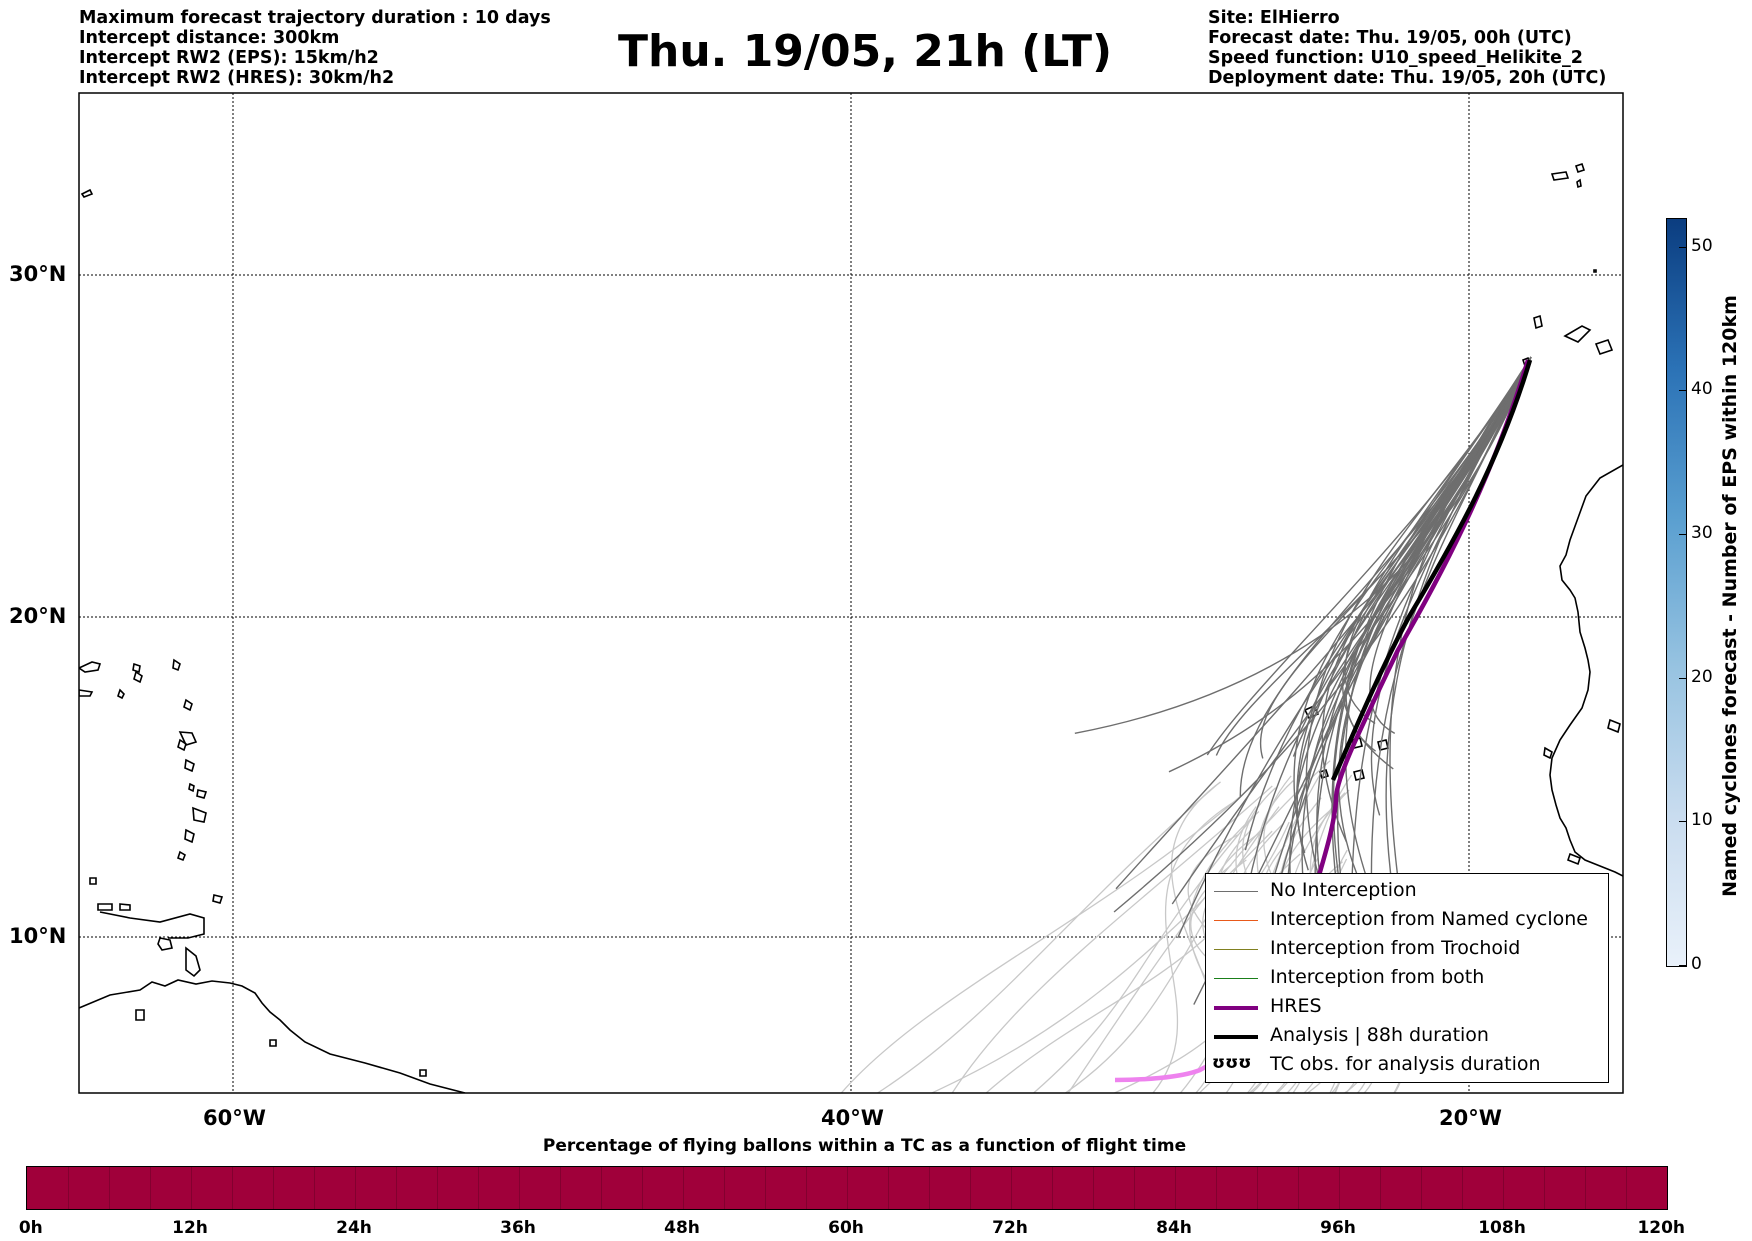 Image resolution: width=1752 pixels, height=1241 pixels. What do you see at coordinates (1232, 1063) in the screenshot?
I see `tc-symbol-icon: ʊʊʊ` at bounding box center [1232, 1063].